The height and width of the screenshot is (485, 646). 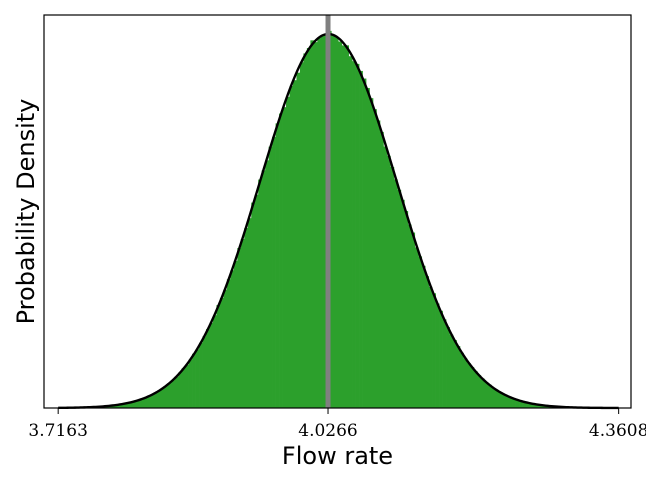 I want to click on y-axis-label: Probability Density, so click(x=26, y=212).